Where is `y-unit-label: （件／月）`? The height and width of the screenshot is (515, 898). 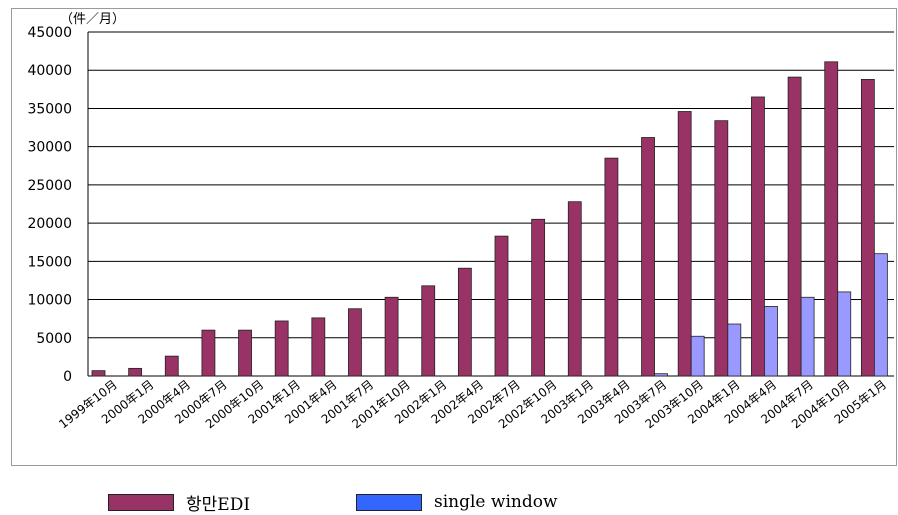 y-unit-label: （件／月） is located at coordinates (92, 19).